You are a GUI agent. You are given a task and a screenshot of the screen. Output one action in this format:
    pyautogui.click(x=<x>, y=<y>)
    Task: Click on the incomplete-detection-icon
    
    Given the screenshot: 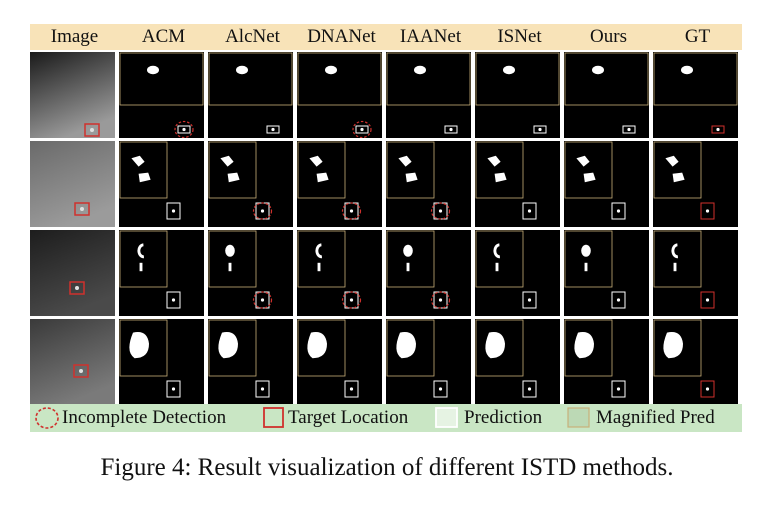 What is the action you would take?
    pyautogui.click(x=47, y=418)
    